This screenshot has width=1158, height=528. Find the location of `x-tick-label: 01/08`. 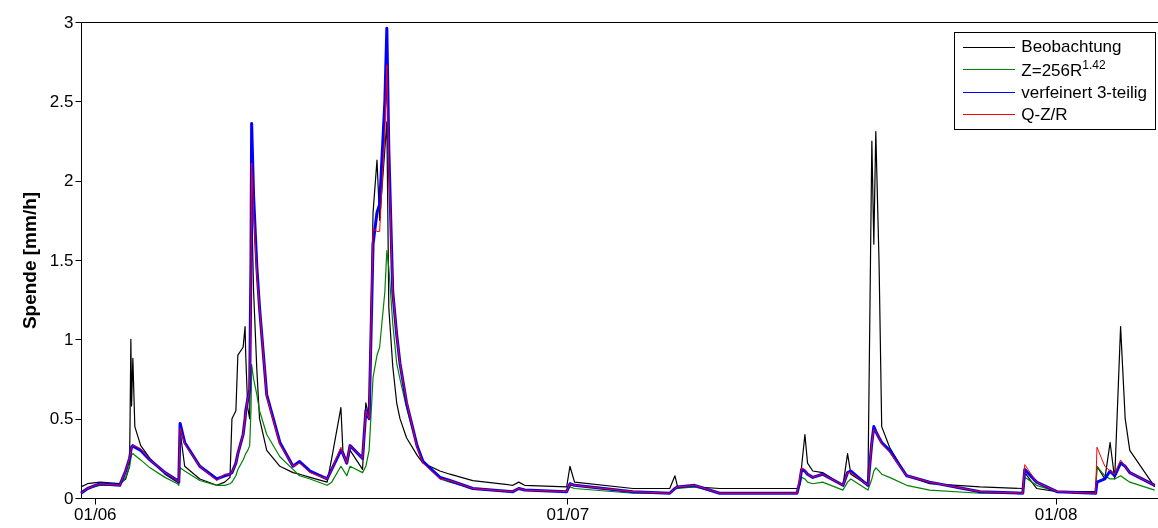

x-tick-label: 01/08 is located at coordinates (1056, 514).